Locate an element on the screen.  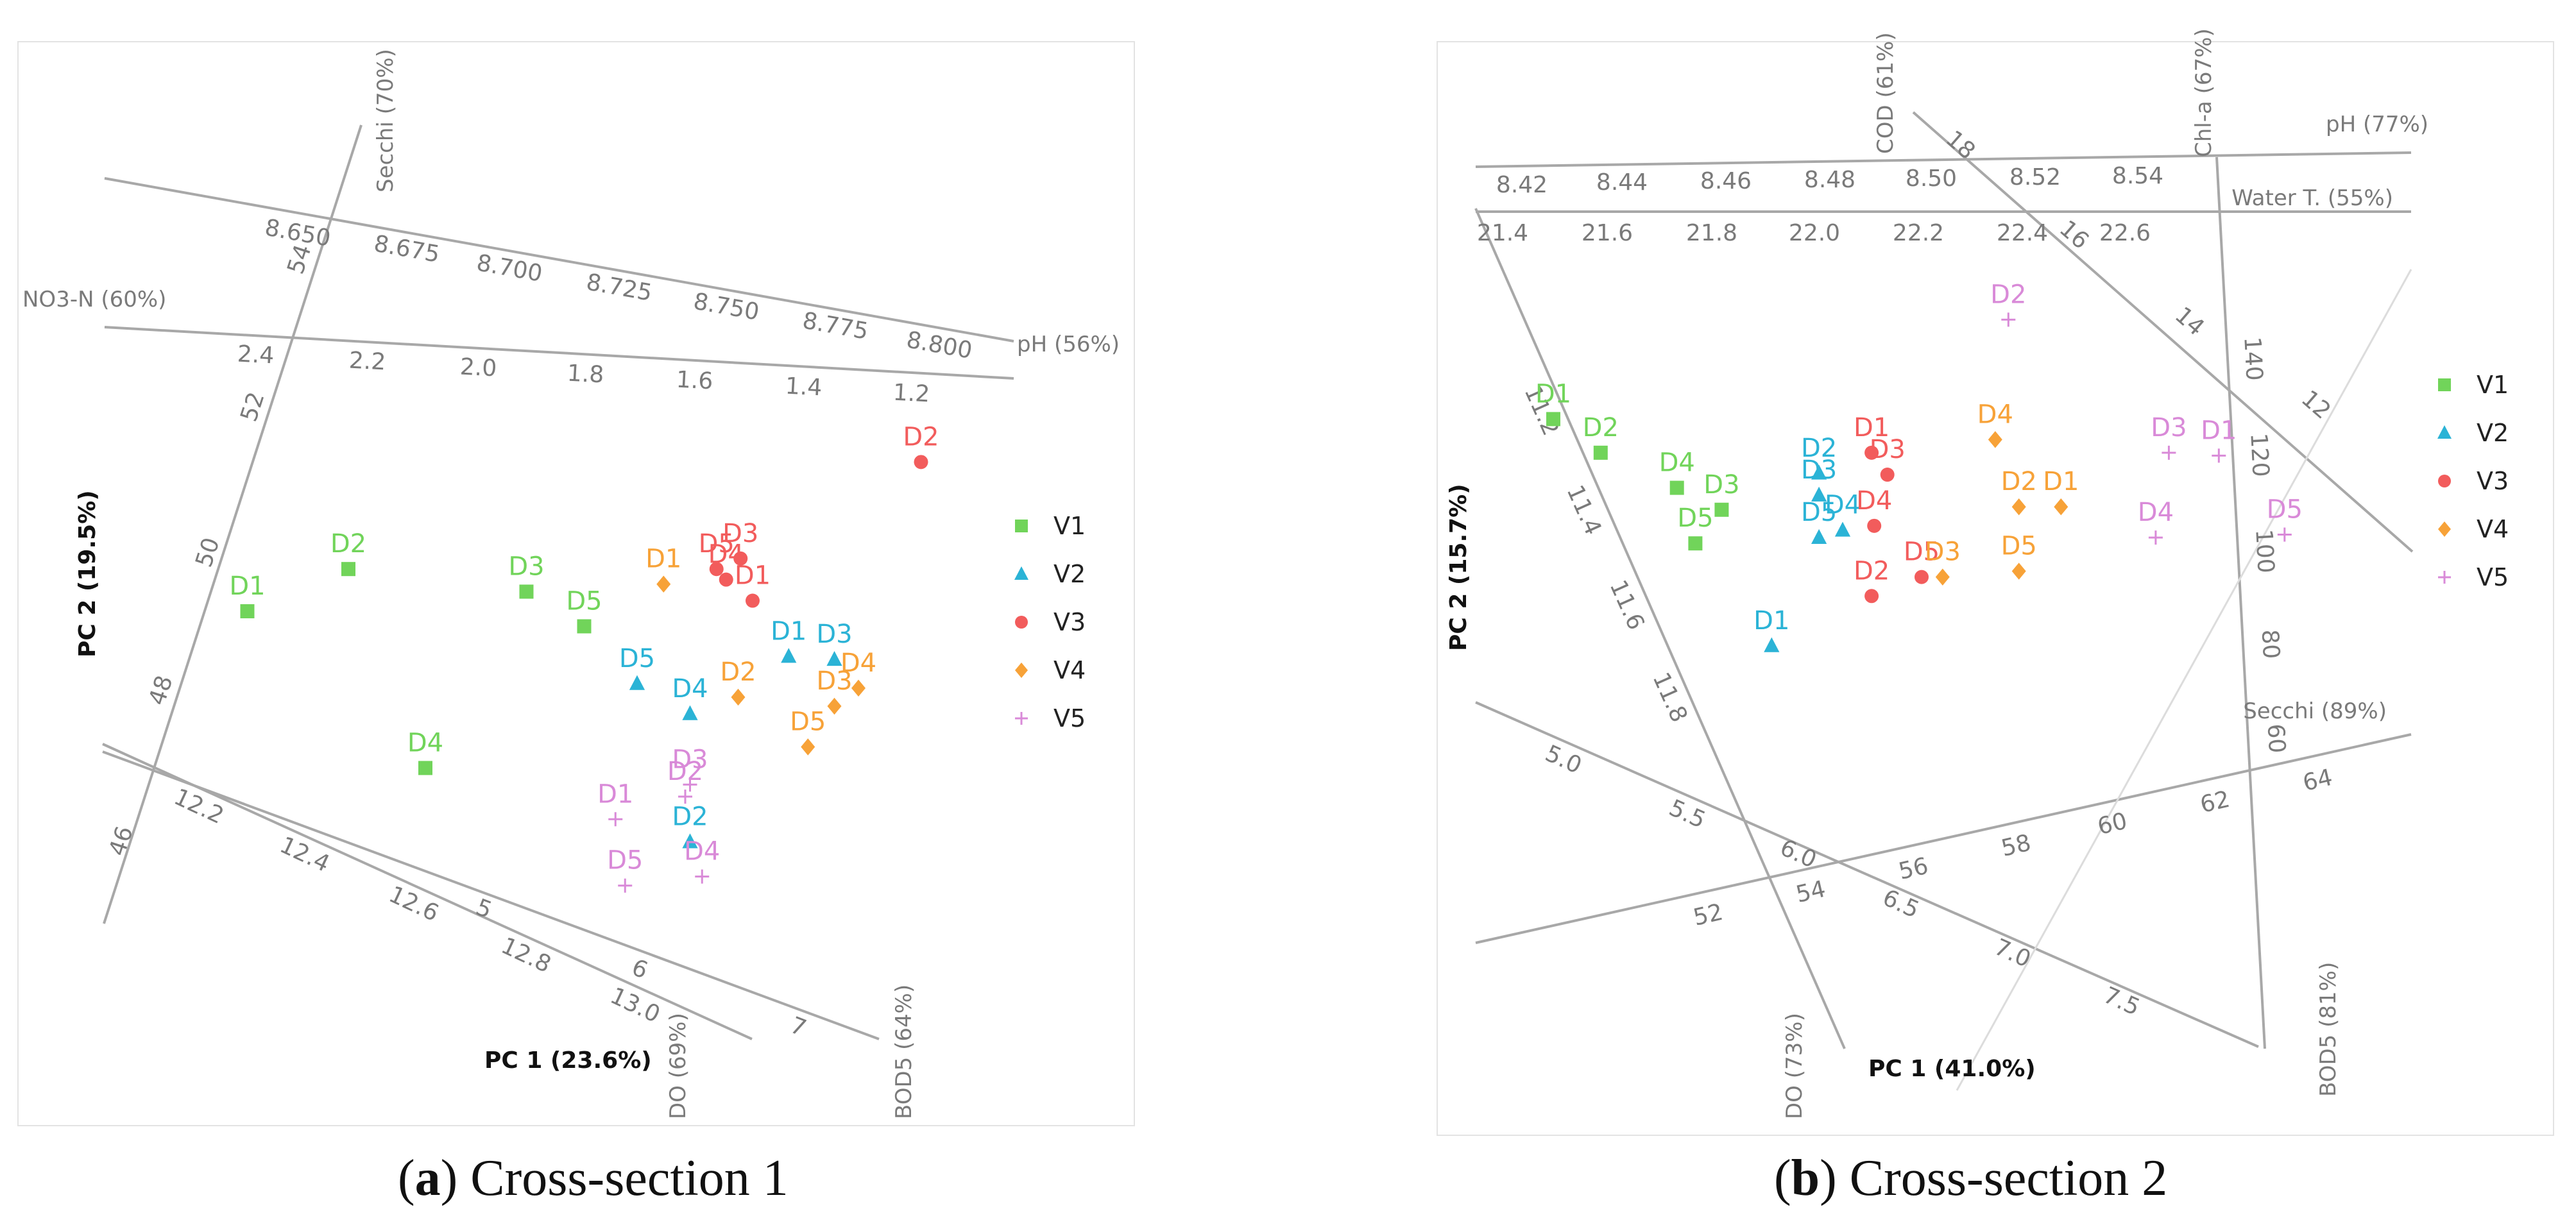
legend-marker-v1 is located at coordinates (1021, 526).